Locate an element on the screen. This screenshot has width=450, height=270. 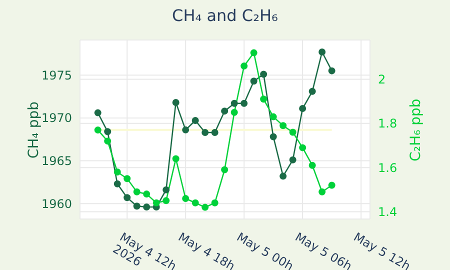
x-tick-label: May 5 12h is located at coordinates (382, 250).